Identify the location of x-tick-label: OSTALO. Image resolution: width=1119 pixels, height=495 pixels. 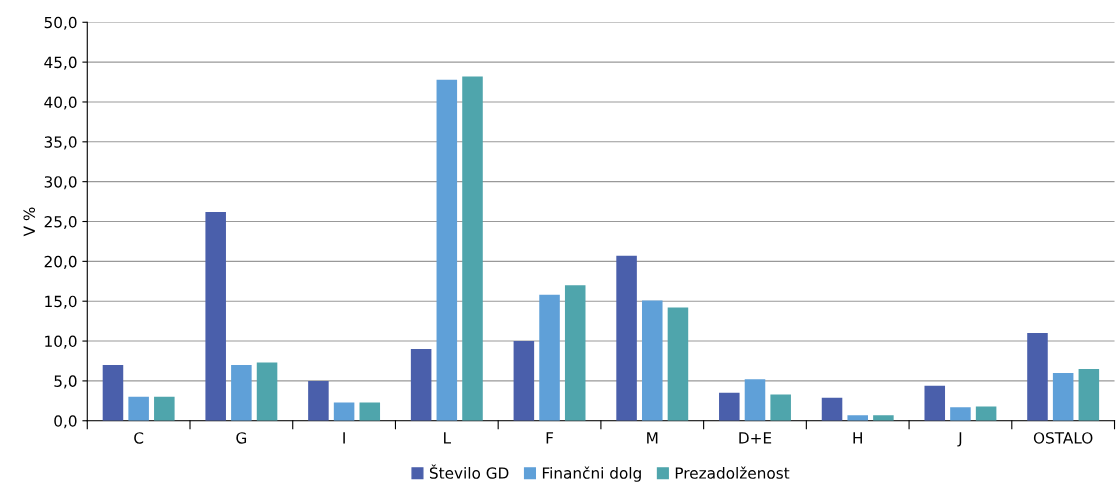
(1063, 438).